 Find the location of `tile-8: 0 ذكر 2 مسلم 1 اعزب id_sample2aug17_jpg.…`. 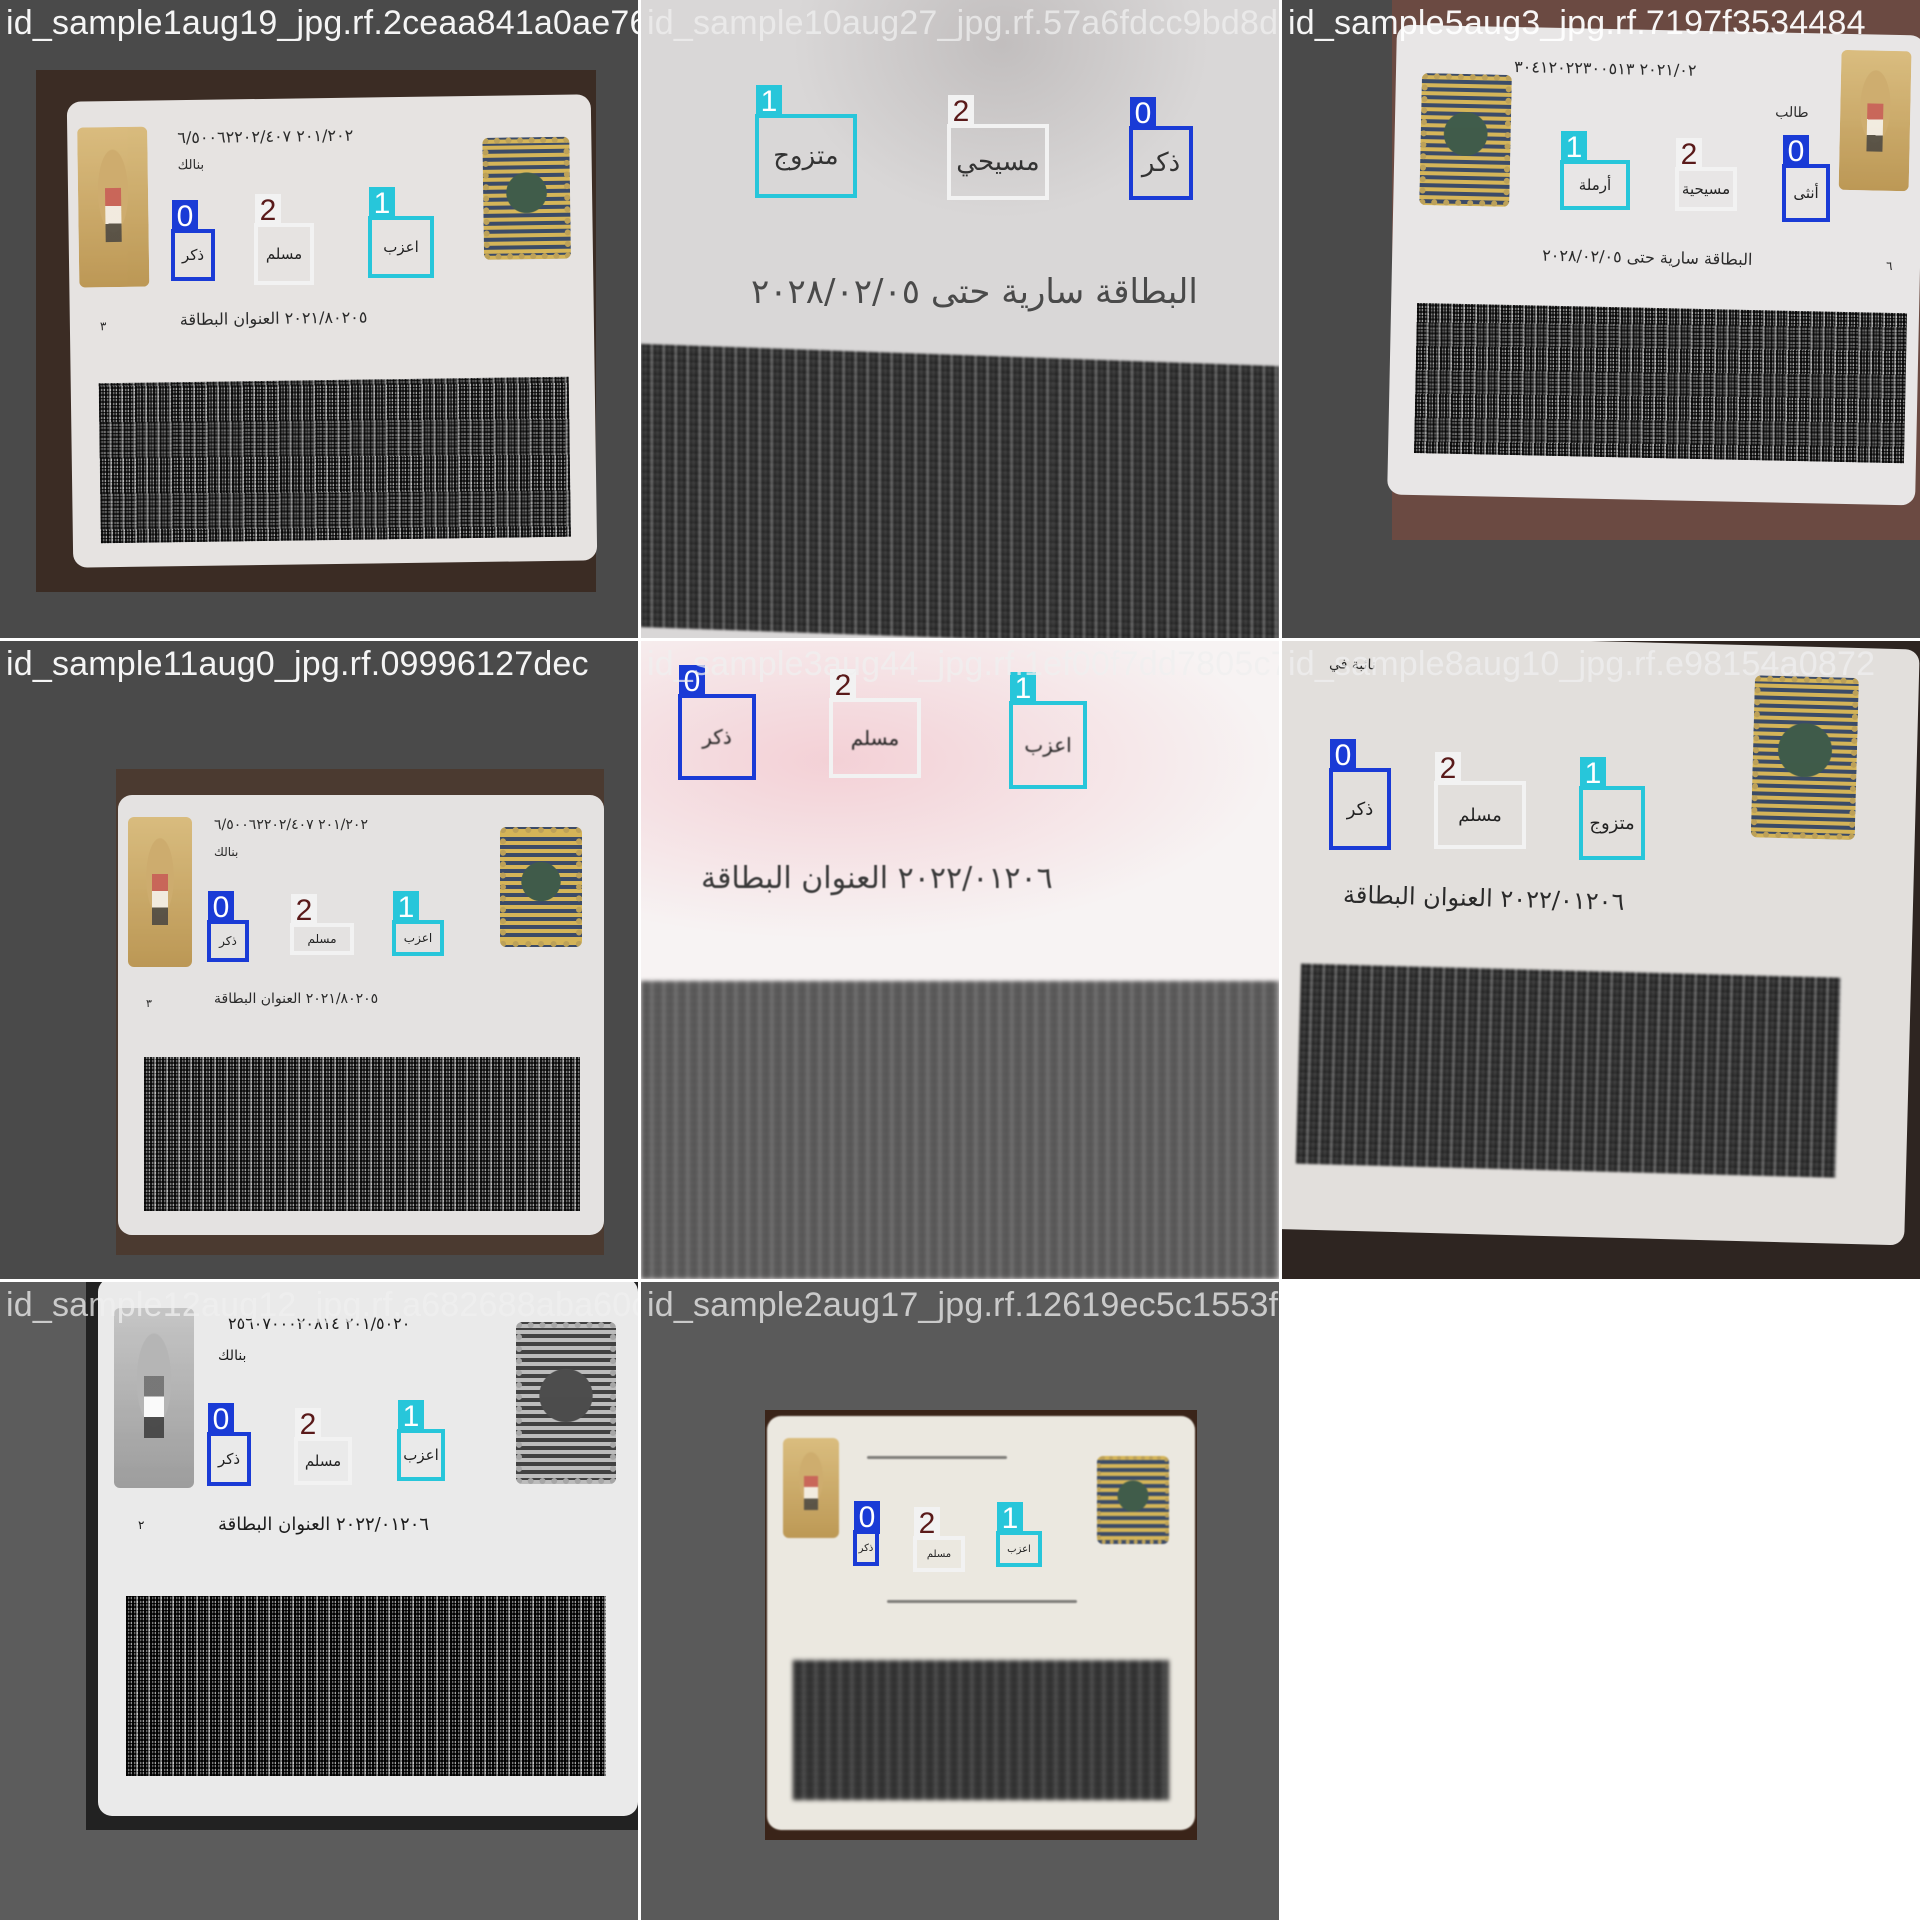

tile-8: 0 ذكر 2 مسلم 1 اعزب id_sample2aug17_jpg.… is located at coordinates (960, 1601).